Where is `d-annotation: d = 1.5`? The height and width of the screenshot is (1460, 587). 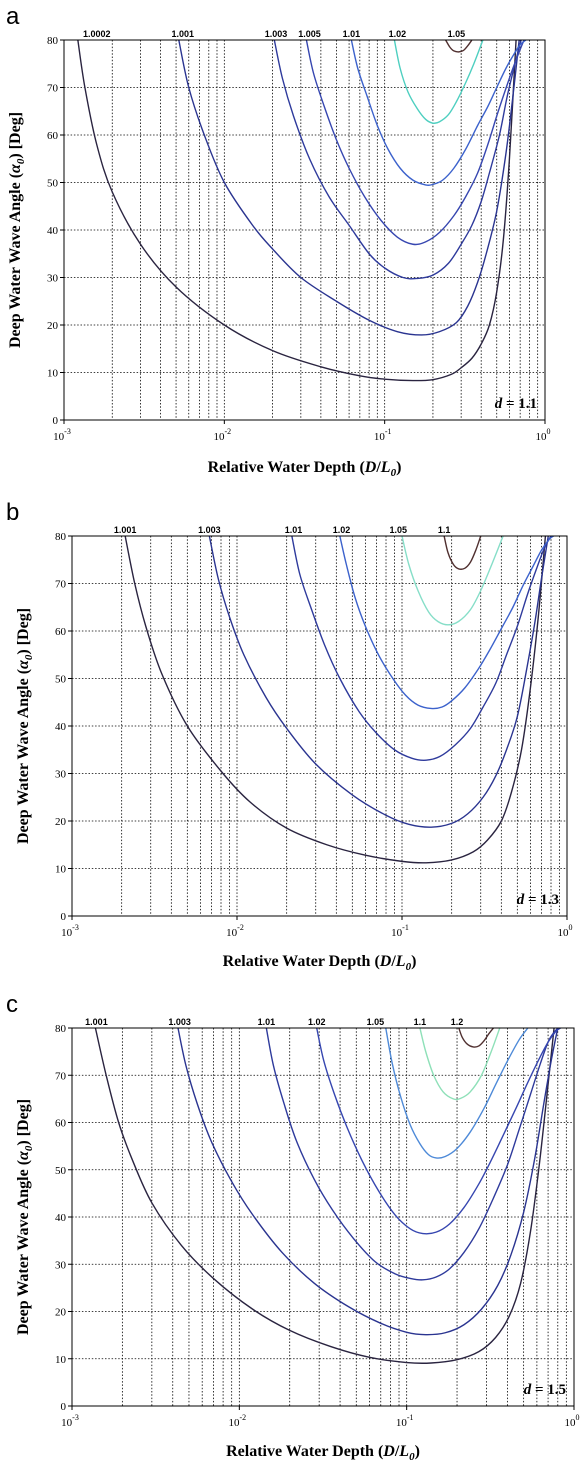 d-annotation: d = 1.5 is located at coordinates (545, 1390).